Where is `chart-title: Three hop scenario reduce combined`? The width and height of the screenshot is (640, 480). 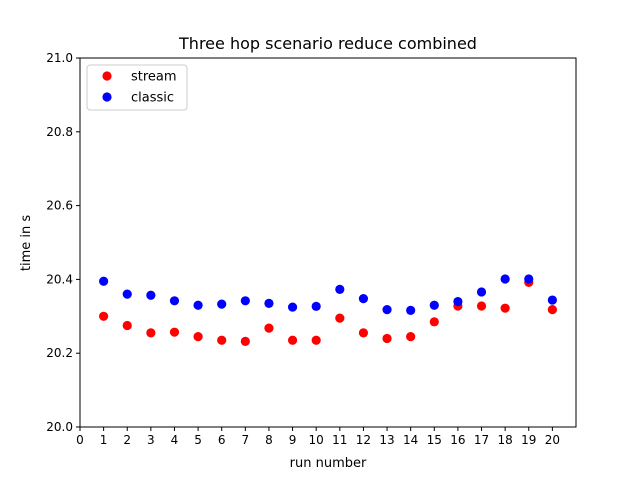 chart-title: Three hop scenario reduce combined is located at coordinates (327, 43).